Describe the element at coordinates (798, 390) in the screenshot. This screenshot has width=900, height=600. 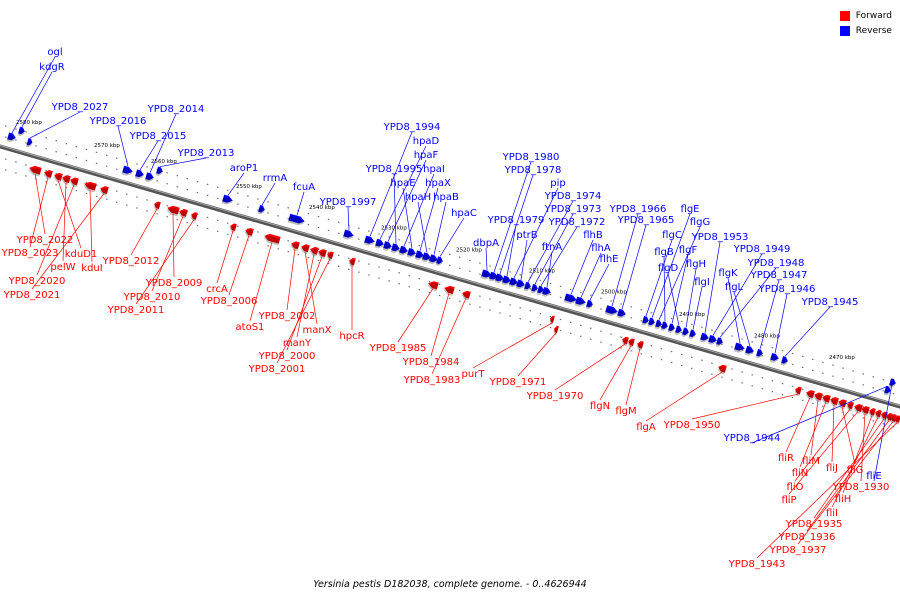
I see `gene-body-ypd8-1950` at that location.